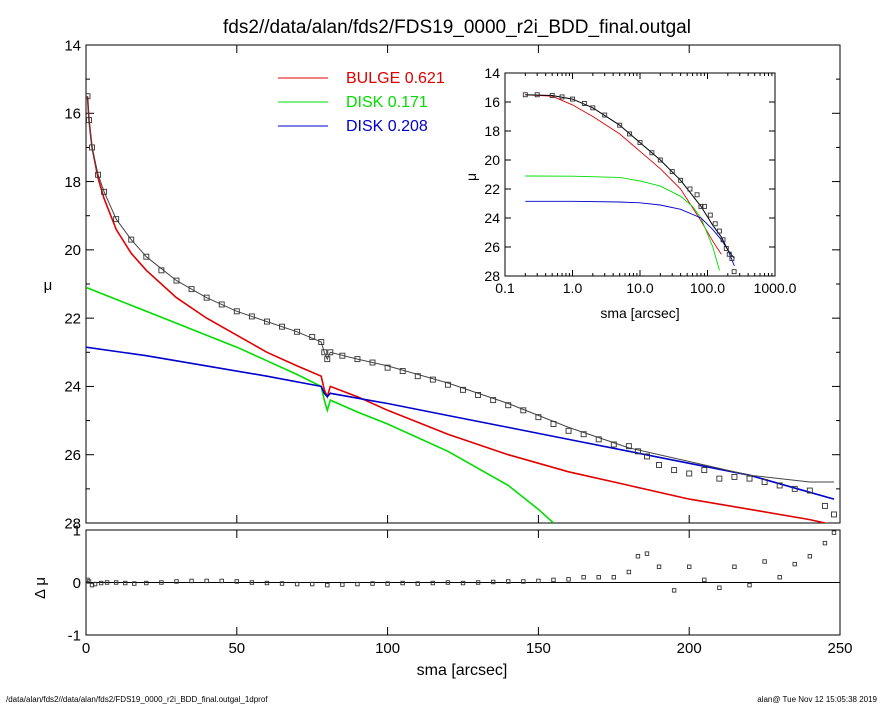 This screenshot has height=708, width=885. I want to click on x-tick-label: 200, so click(689, 648).